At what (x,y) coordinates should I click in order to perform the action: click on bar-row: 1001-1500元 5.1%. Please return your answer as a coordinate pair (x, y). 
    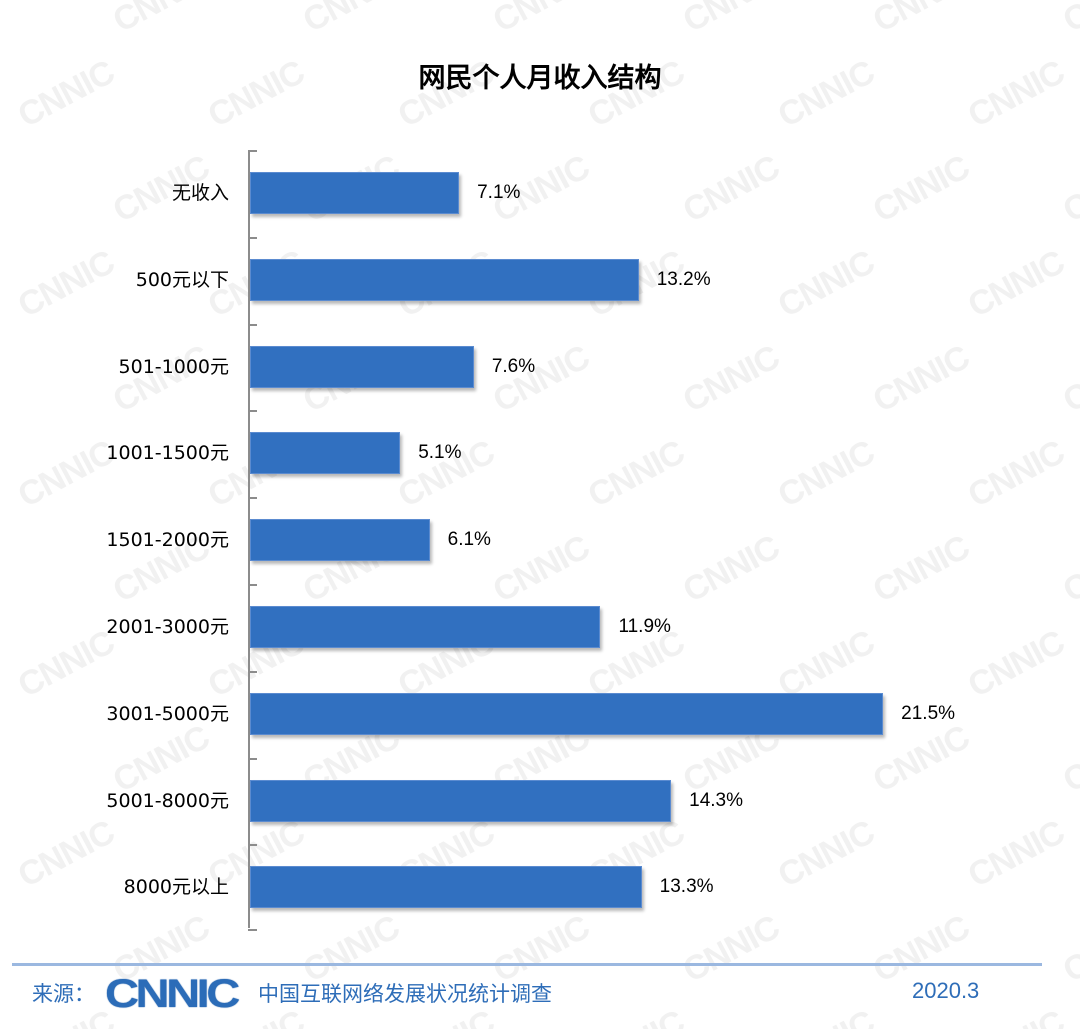
    Looking at the image, I should click on (540, 453).